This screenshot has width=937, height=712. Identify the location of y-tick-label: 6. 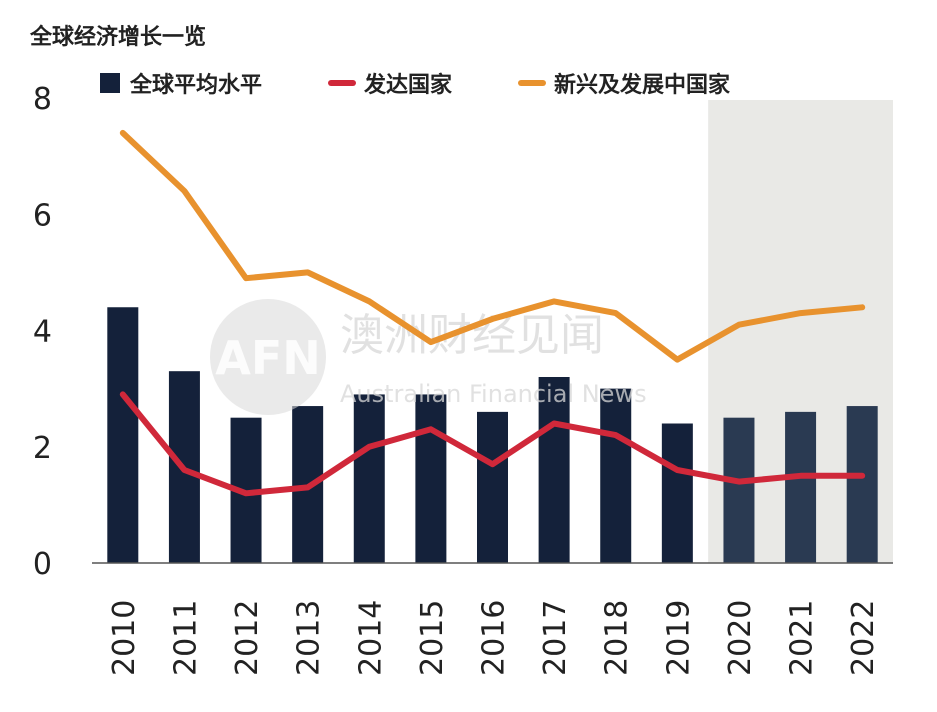
(42, 215).